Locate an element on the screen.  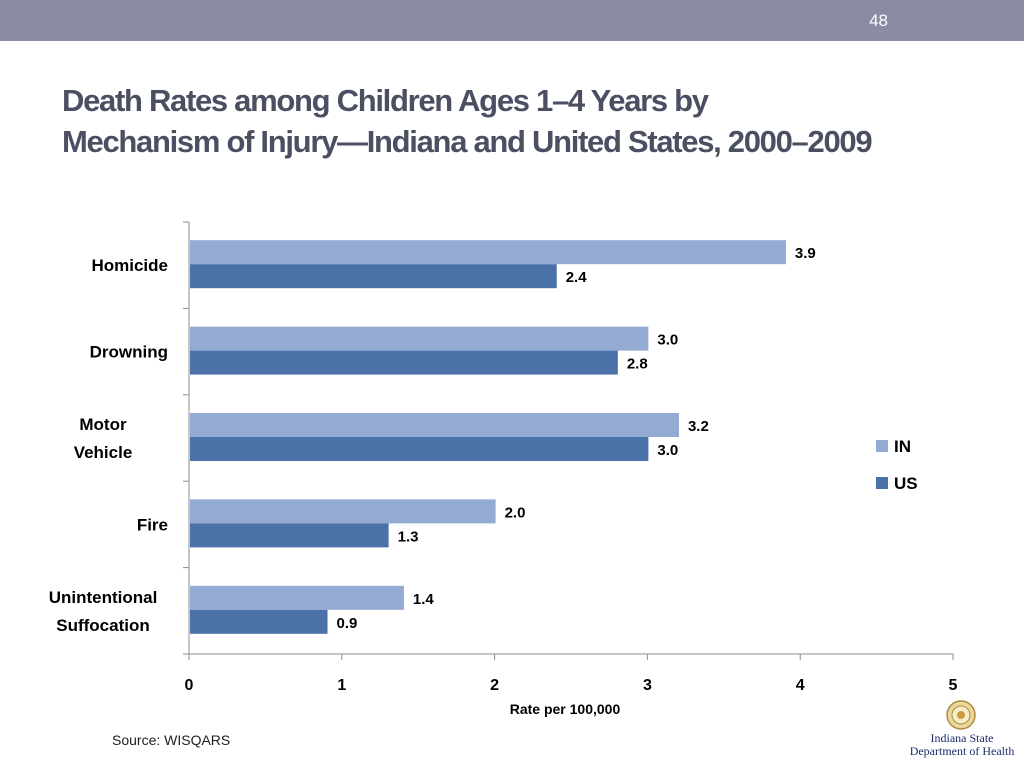
data-label-in: 1.4 is located at coordinates (424, 599).